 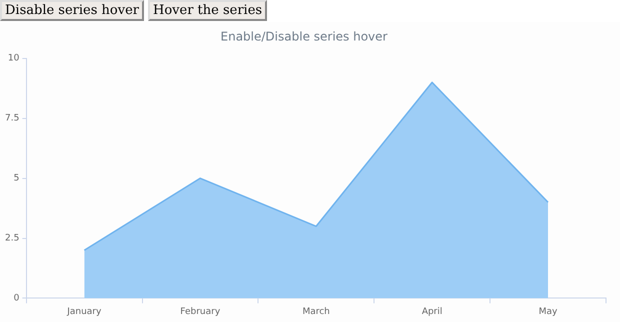 What do you see at coordinates (432, 311) in the screenshot?
I see `x-tick-label: April` at bounding box center [432, 311].